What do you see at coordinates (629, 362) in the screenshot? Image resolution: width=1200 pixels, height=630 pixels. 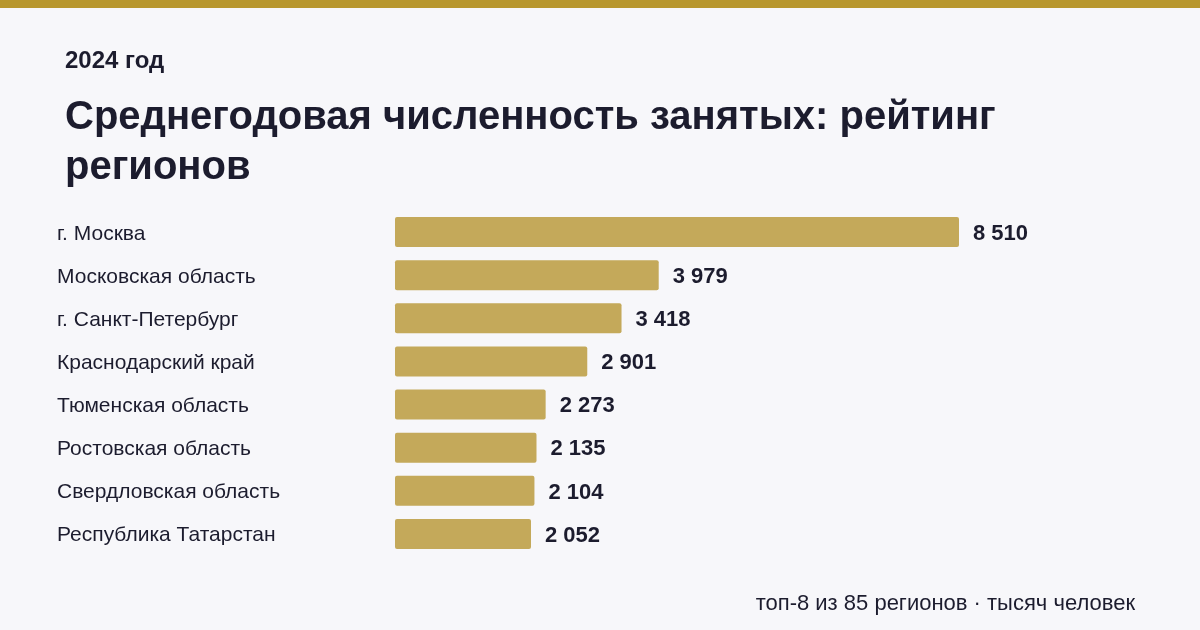 I see `data-label: 2 901` at bounding box center [629, 362].